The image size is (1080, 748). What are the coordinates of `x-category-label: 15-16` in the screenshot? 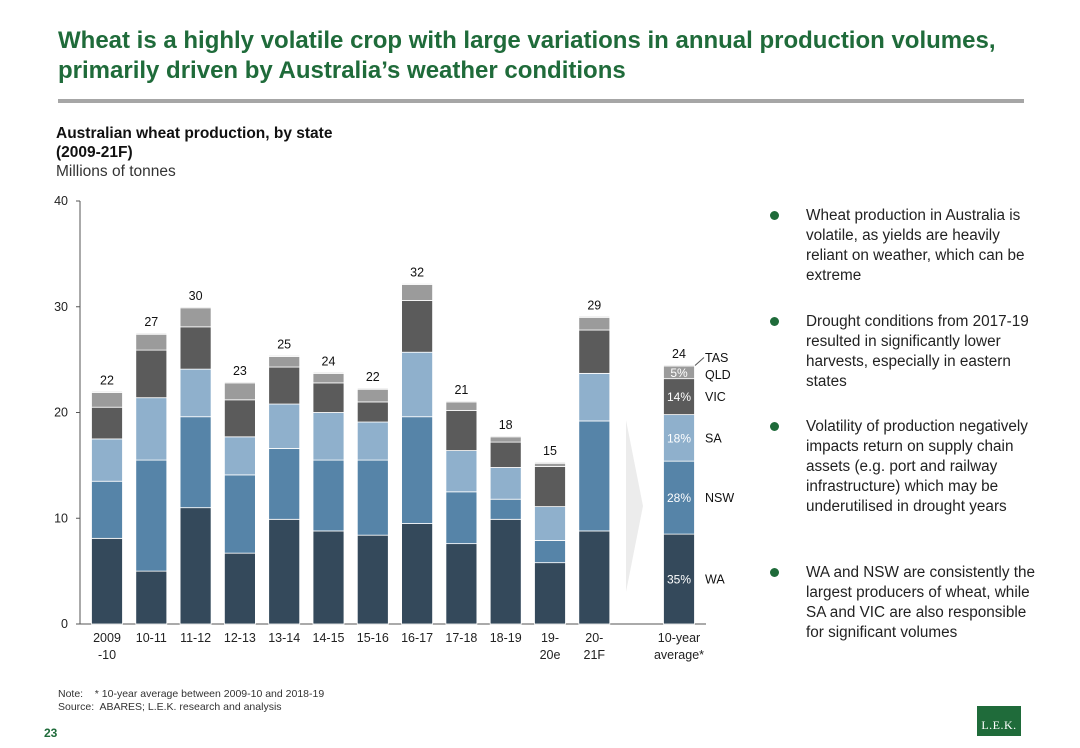 It's located at (373, 638).